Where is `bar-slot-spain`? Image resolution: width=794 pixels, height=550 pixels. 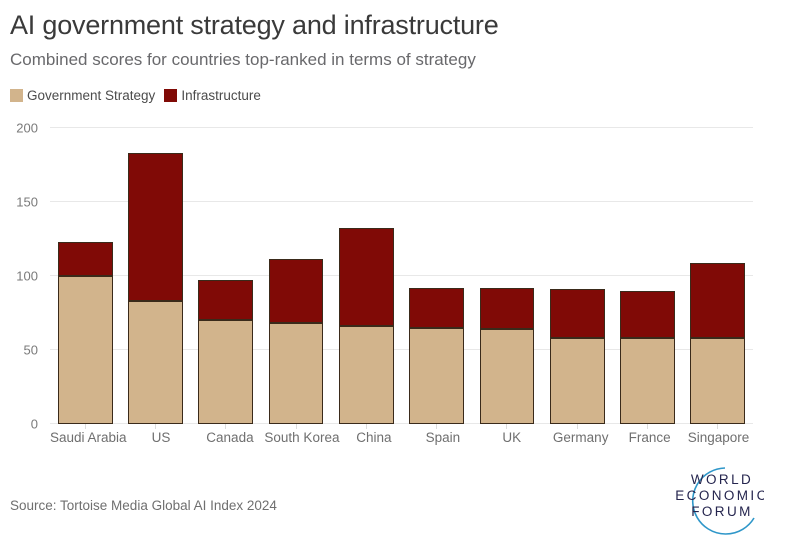
bar-slot-spain is located at coordinates (436, 276).